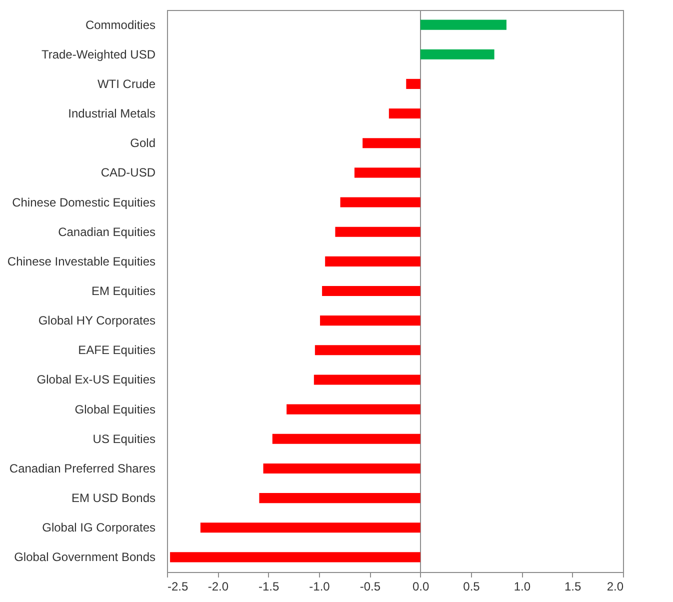 The image size is (673, 602). I want to click on y-tick-label: US Equities, so click(124, 439).